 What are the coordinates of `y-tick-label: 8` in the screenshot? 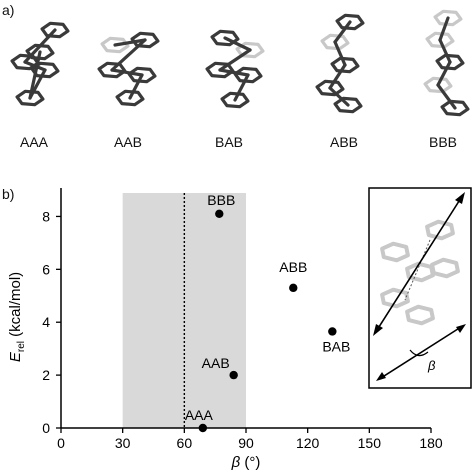 It's located at (46, 216).